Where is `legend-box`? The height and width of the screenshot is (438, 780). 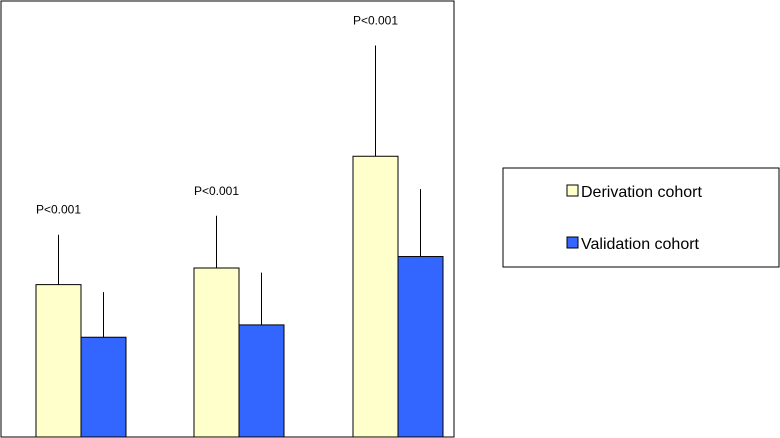 legend-box is located at coordinates (641, 217).